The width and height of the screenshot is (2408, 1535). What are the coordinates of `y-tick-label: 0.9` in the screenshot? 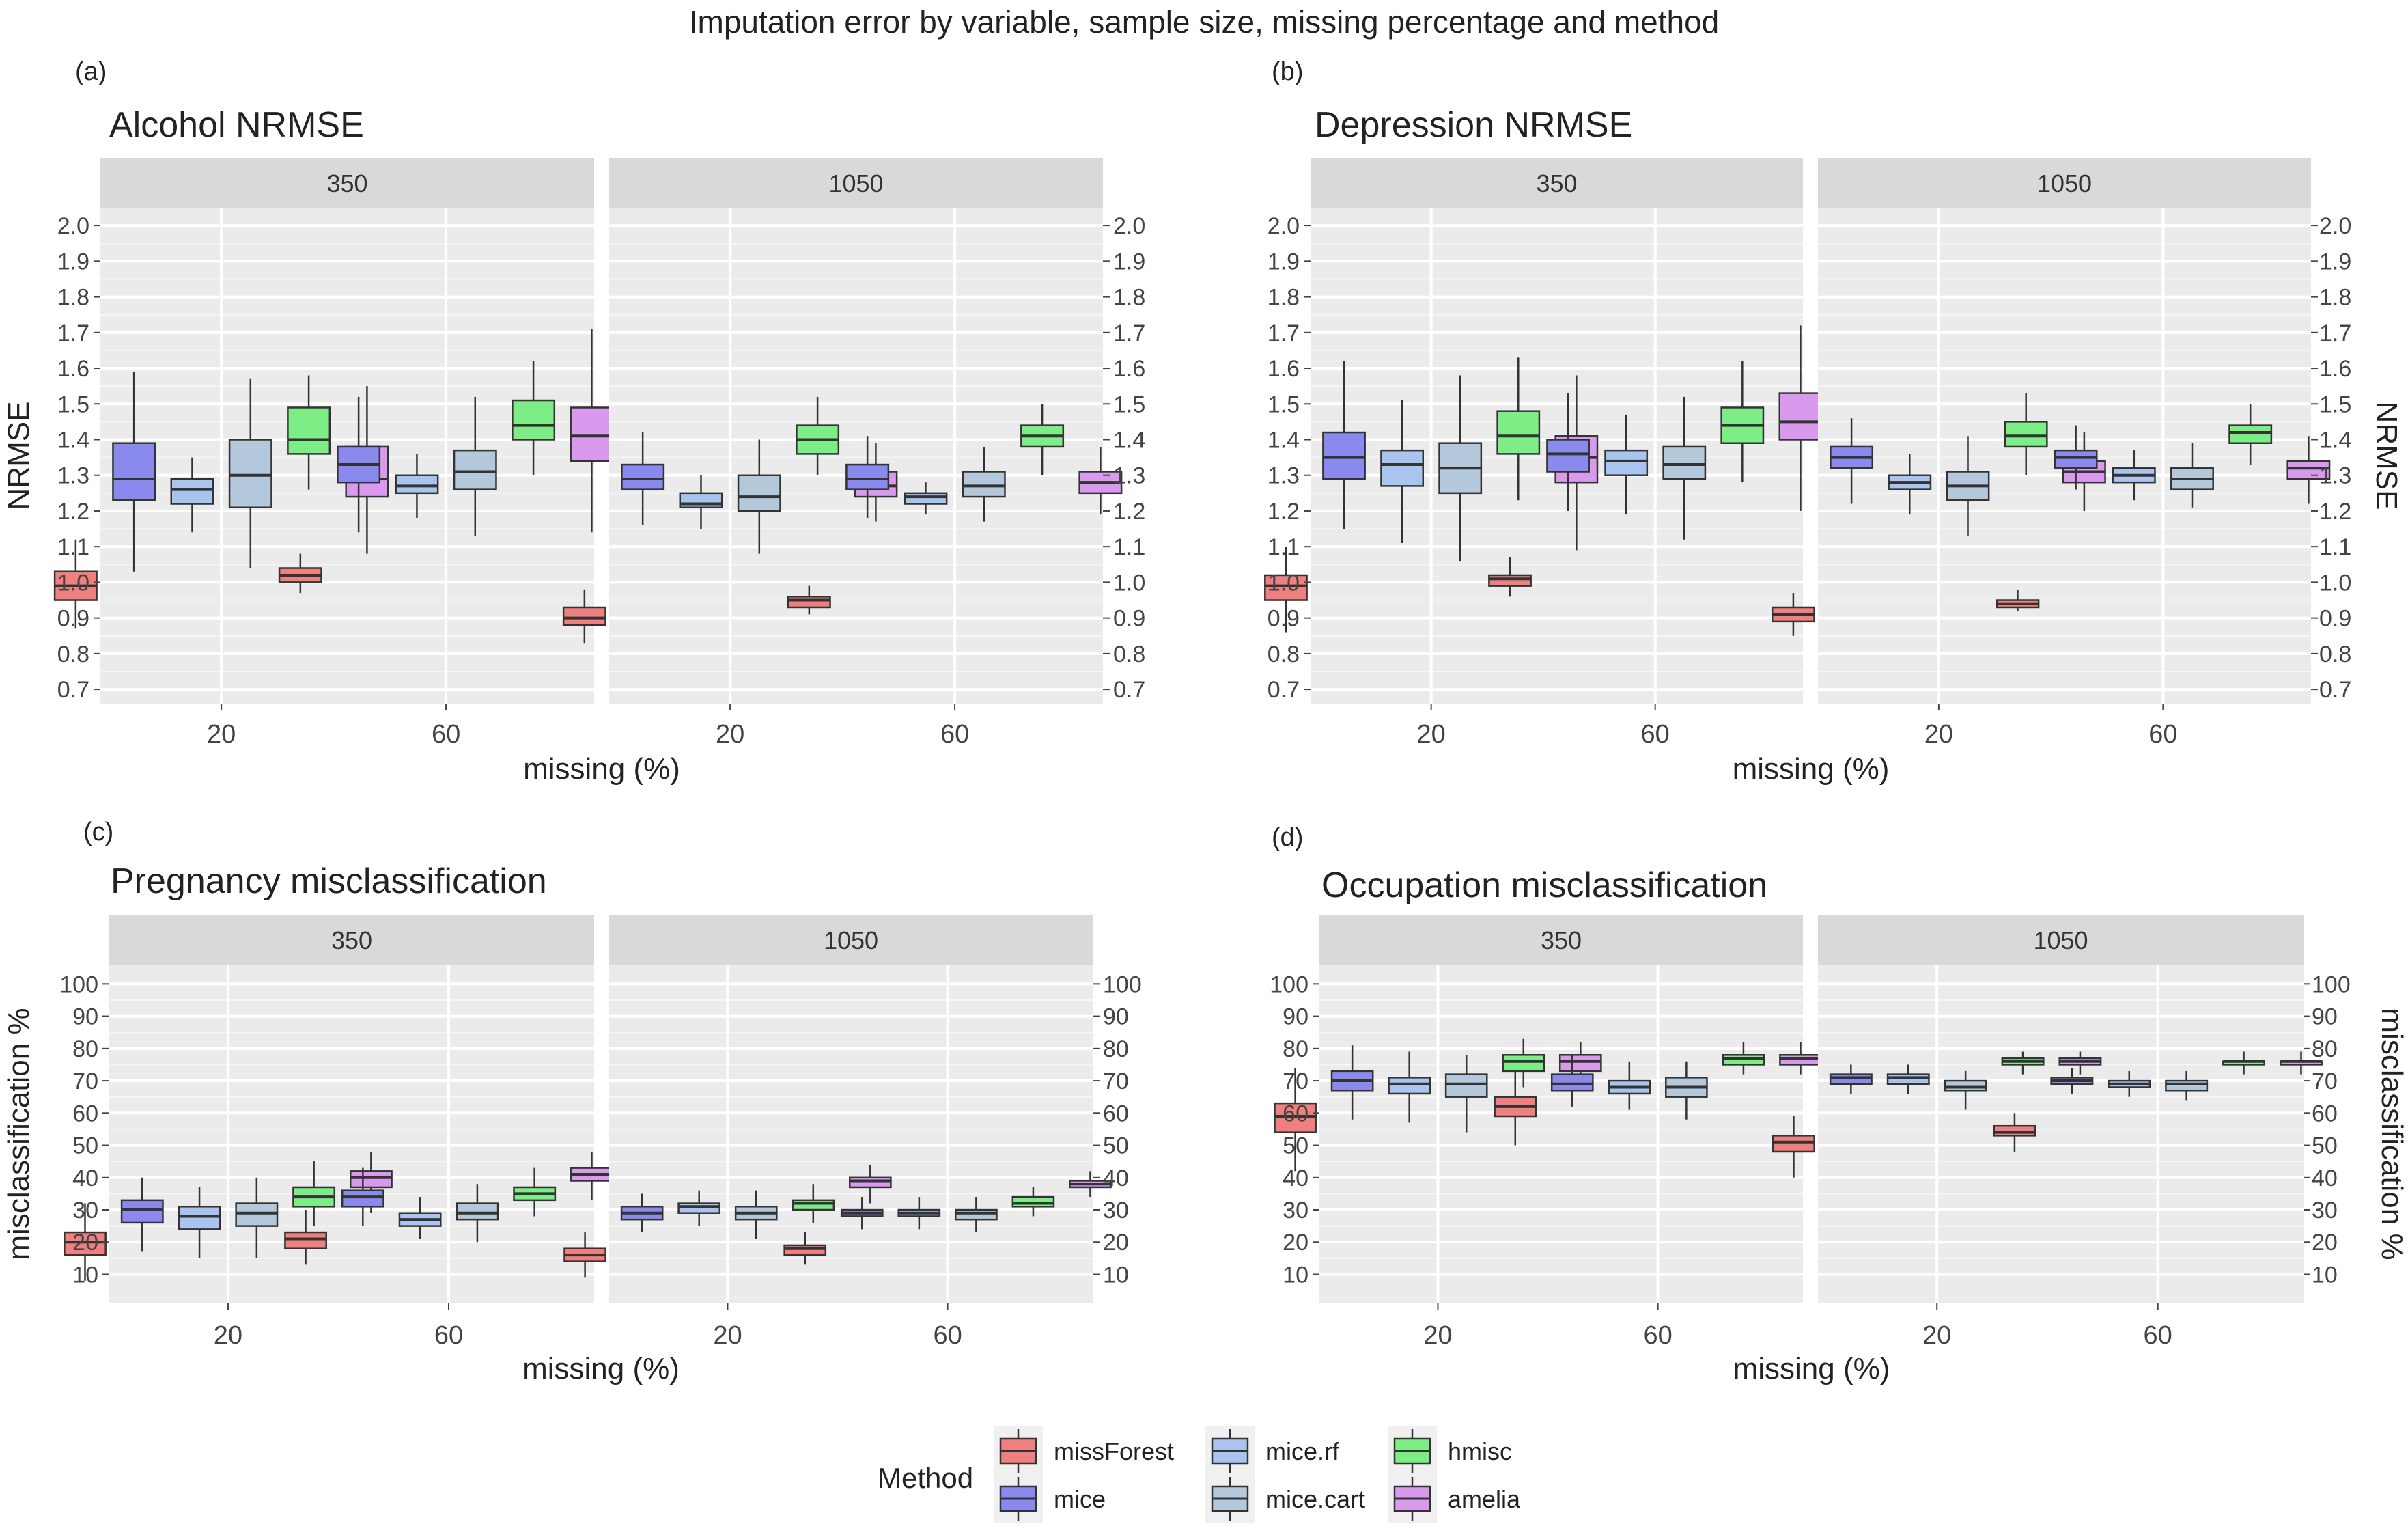 It's located at (1284, 619).